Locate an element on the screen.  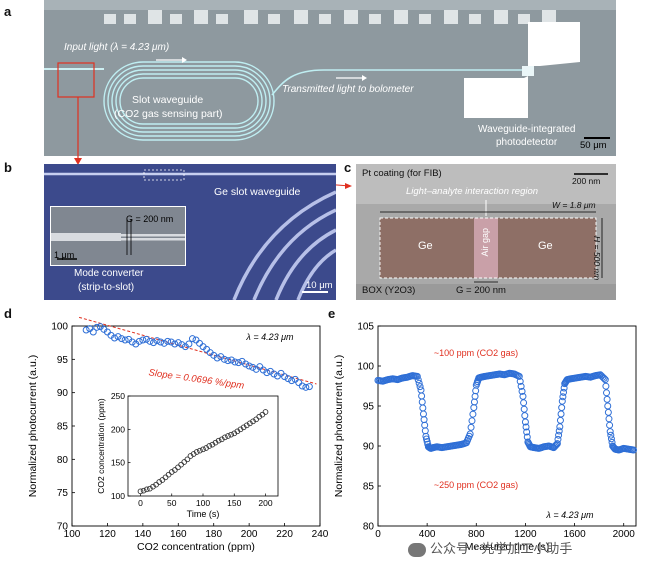
chart-e-ytick-label: 105 is located at coordinates (365, 327).